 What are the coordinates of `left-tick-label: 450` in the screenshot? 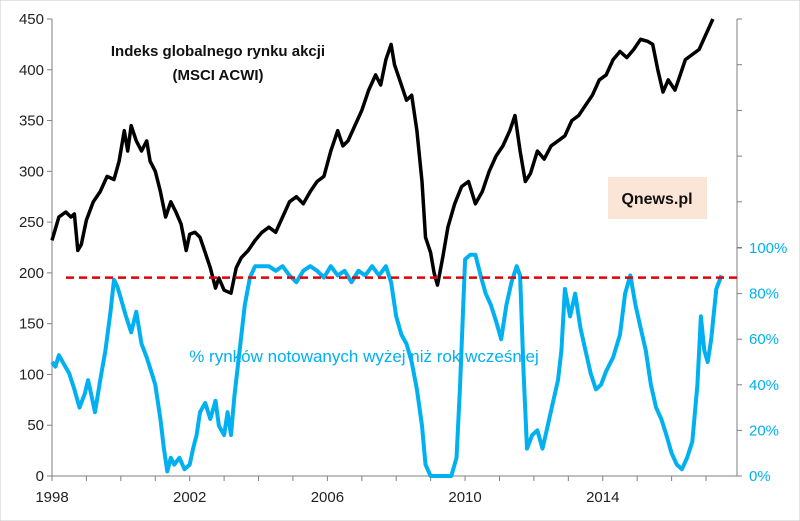 It's located at (31, 19).